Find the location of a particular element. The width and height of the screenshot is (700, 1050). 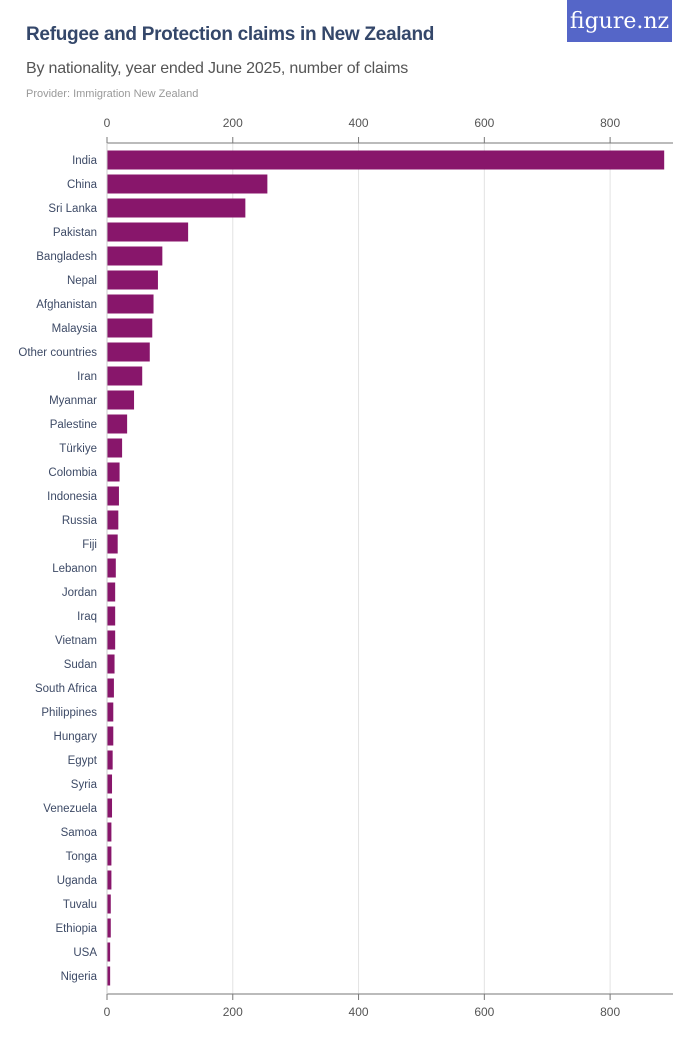

category-label: Russia is located at coordinates (80, 521).